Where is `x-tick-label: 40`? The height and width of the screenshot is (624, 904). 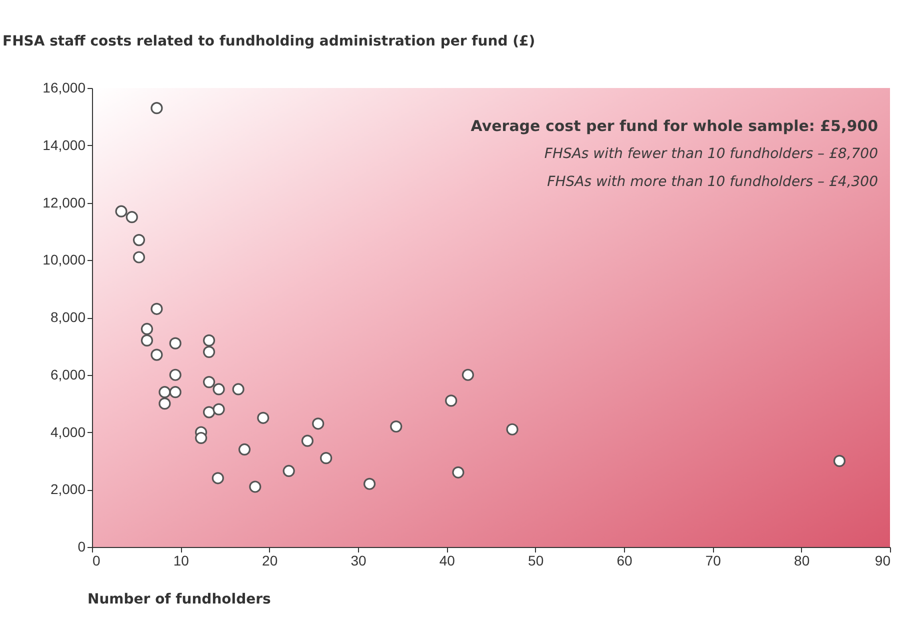 x-tick-label: 40 is located at coordinates (447, 560).